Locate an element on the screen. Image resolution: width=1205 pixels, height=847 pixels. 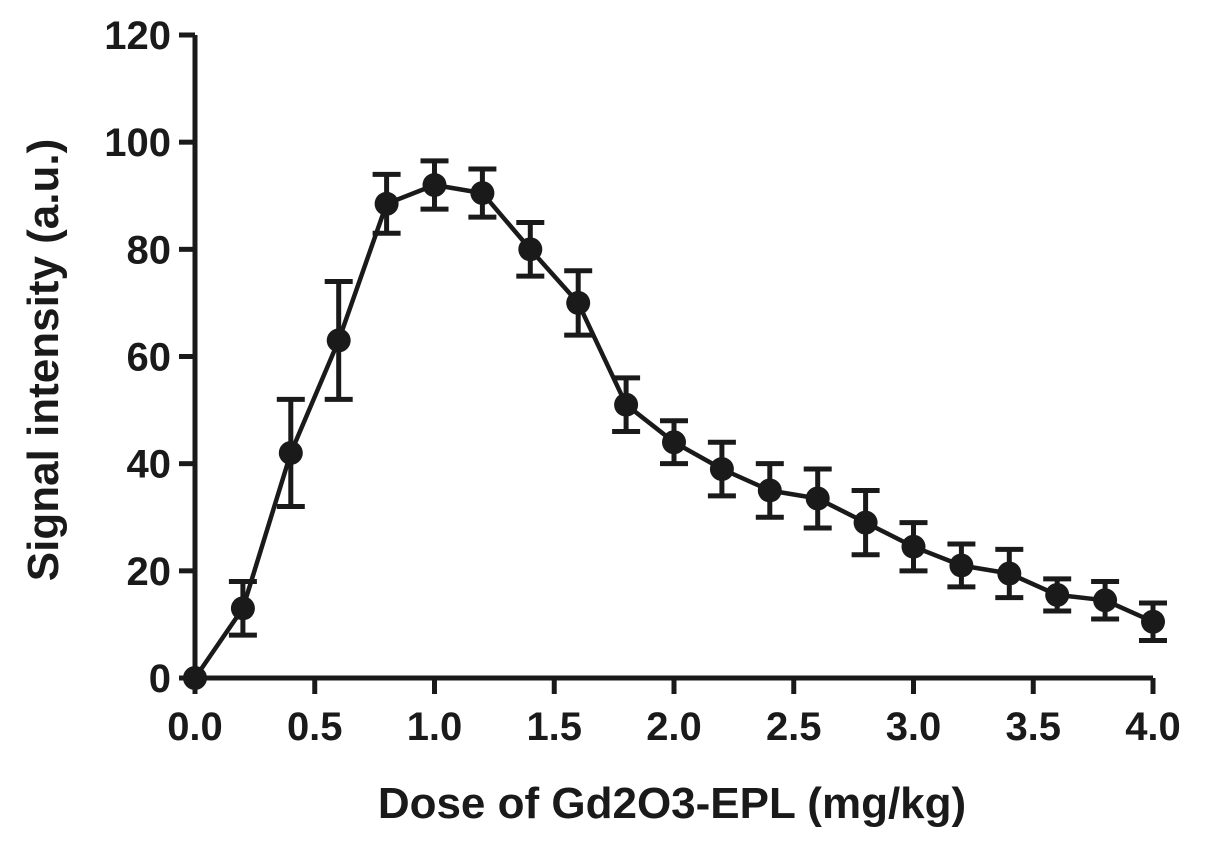
y-tick-label: 40 is located at coordinates (149, 465).